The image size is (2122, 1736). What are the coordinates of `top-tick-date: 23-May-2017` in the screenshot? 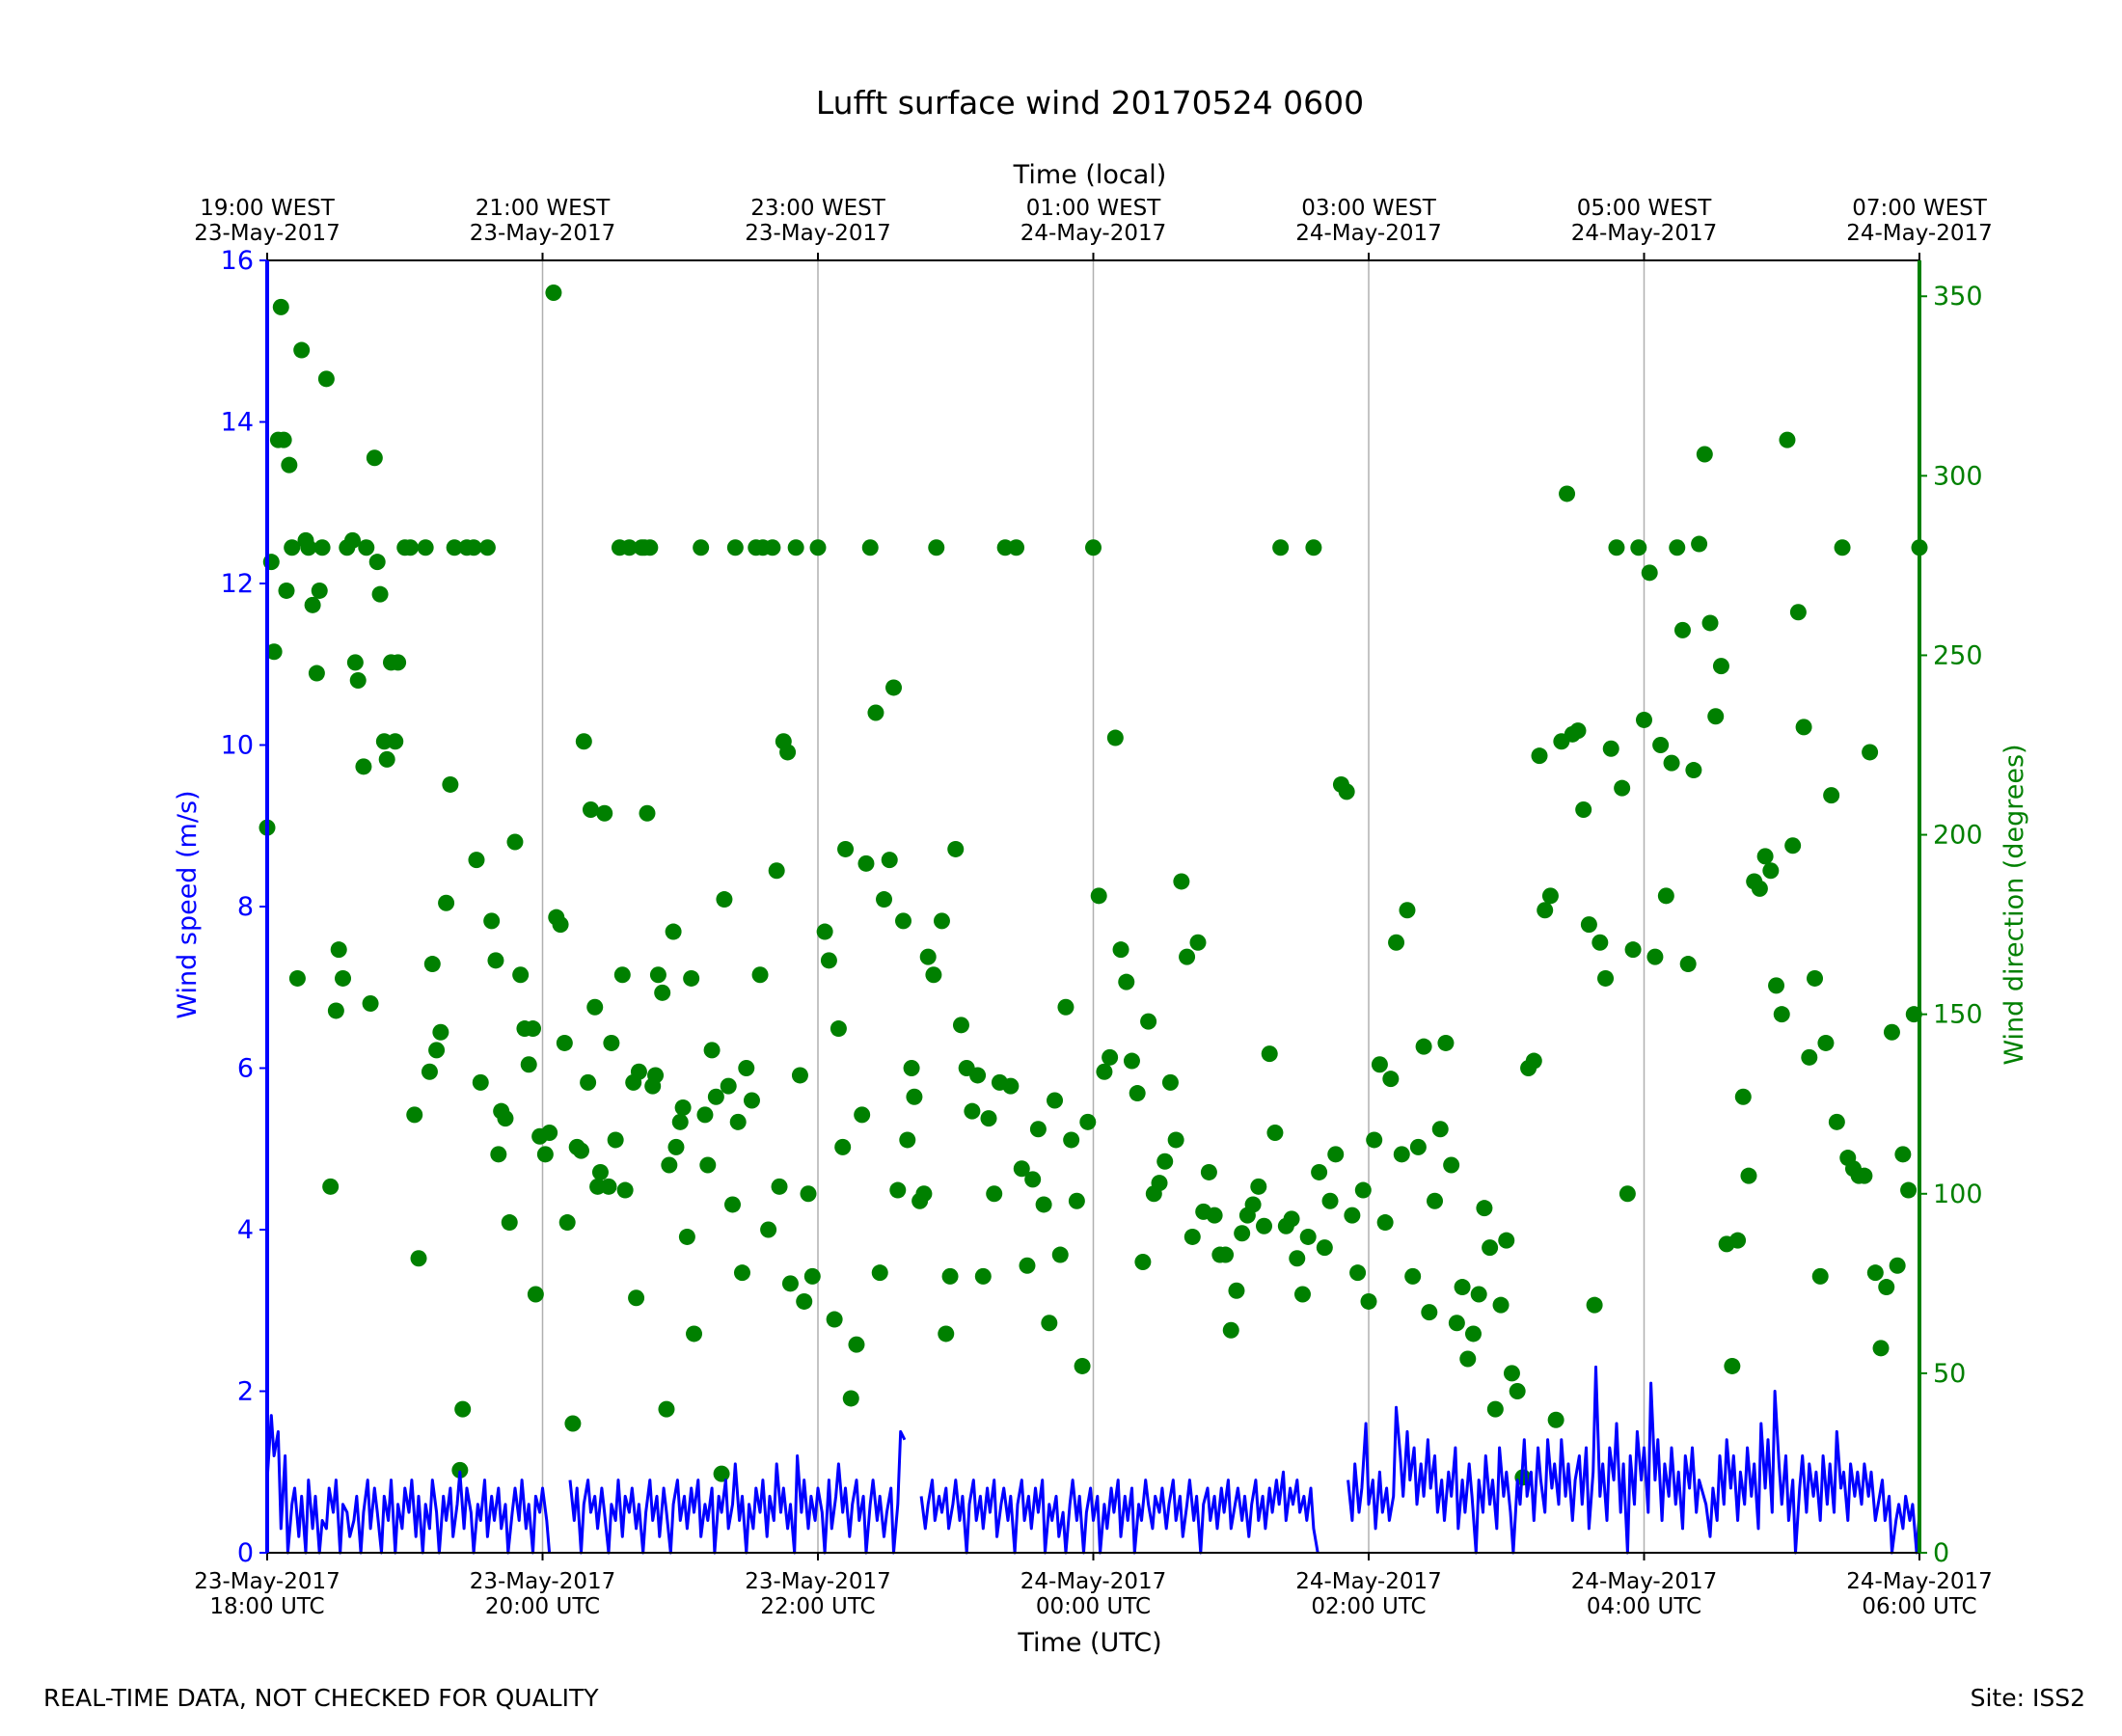 It's located at (818, 233).